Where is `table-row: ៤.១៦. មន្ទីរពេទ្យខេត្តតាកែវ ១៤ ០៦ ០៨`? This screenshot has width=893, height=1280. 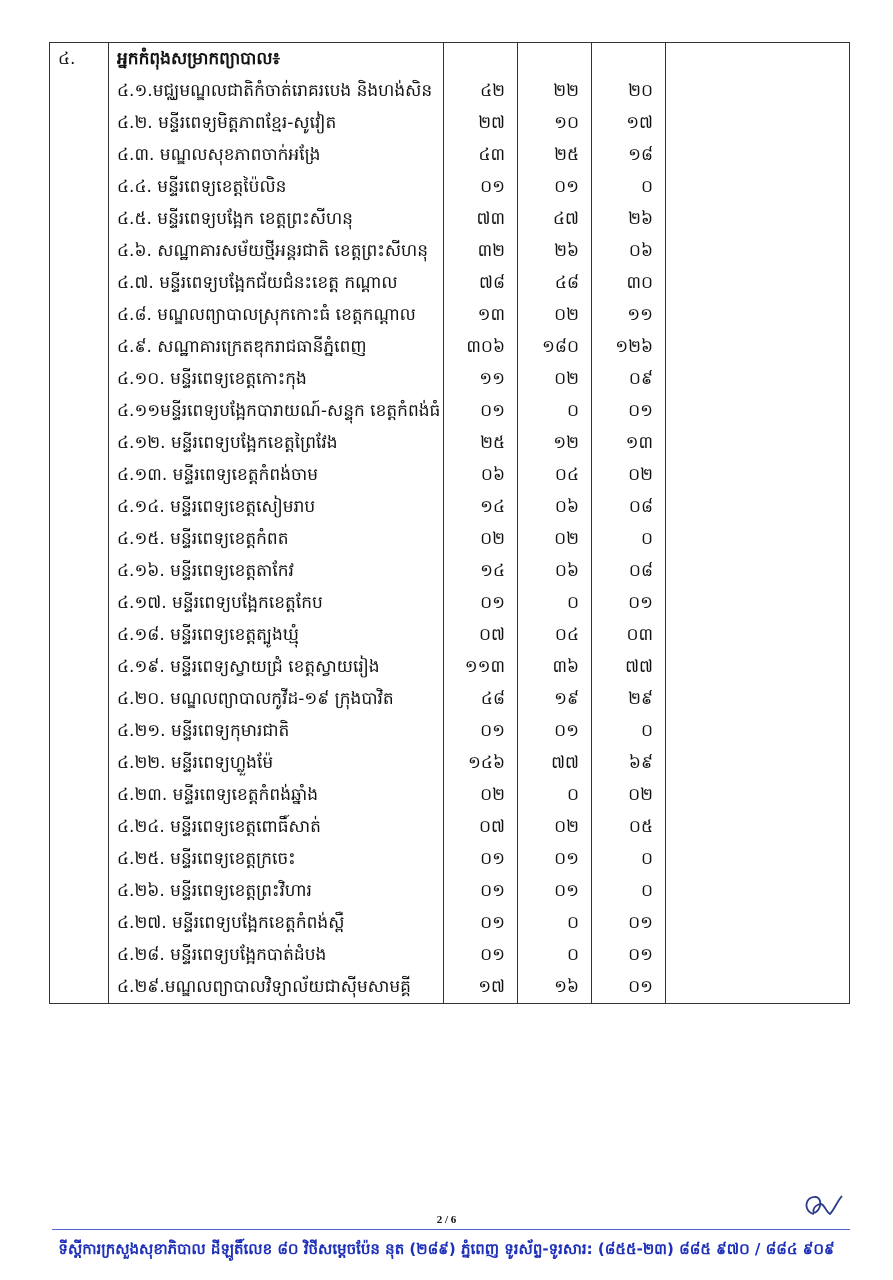 table-row: ៤.១៦. មន្ទីរពេទ្យខេត្តតាកែវ ១៤ ០៦ ០៨ is located at coordinates (449, 571).